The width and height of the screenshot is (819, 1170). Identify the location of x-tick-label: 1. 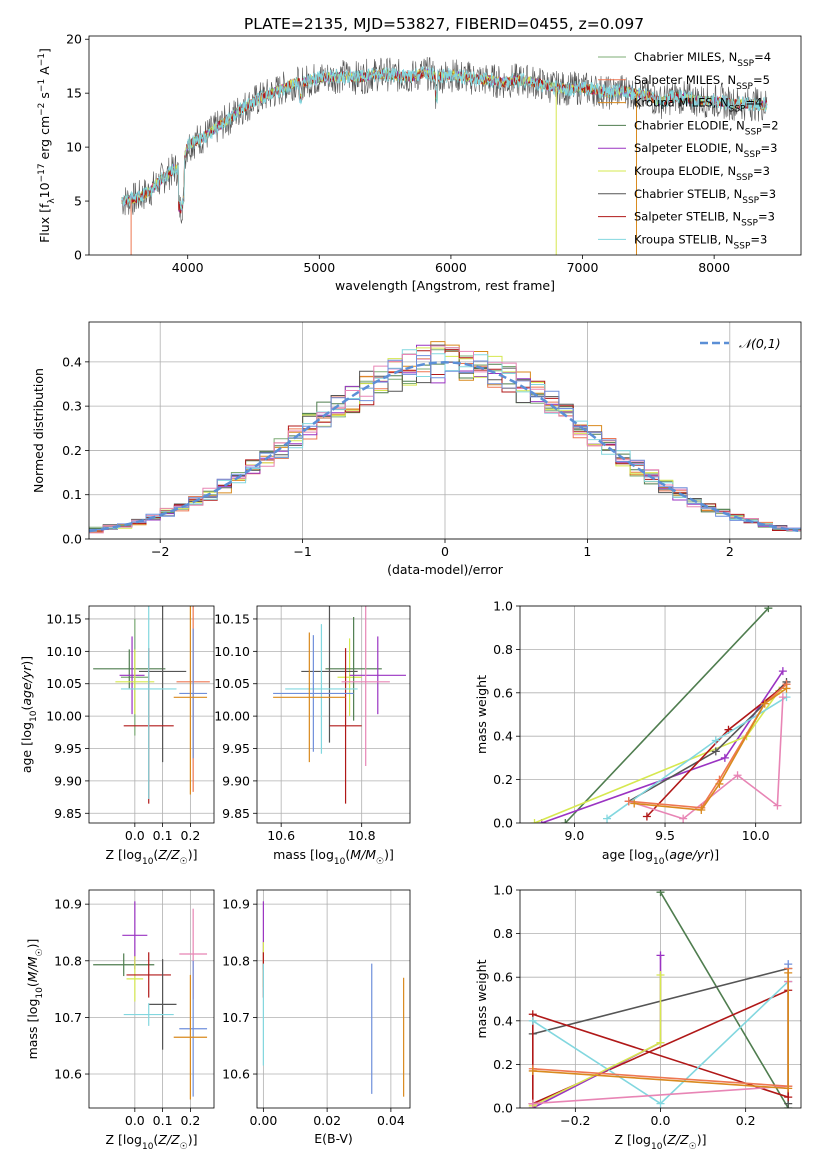
(587, 551).